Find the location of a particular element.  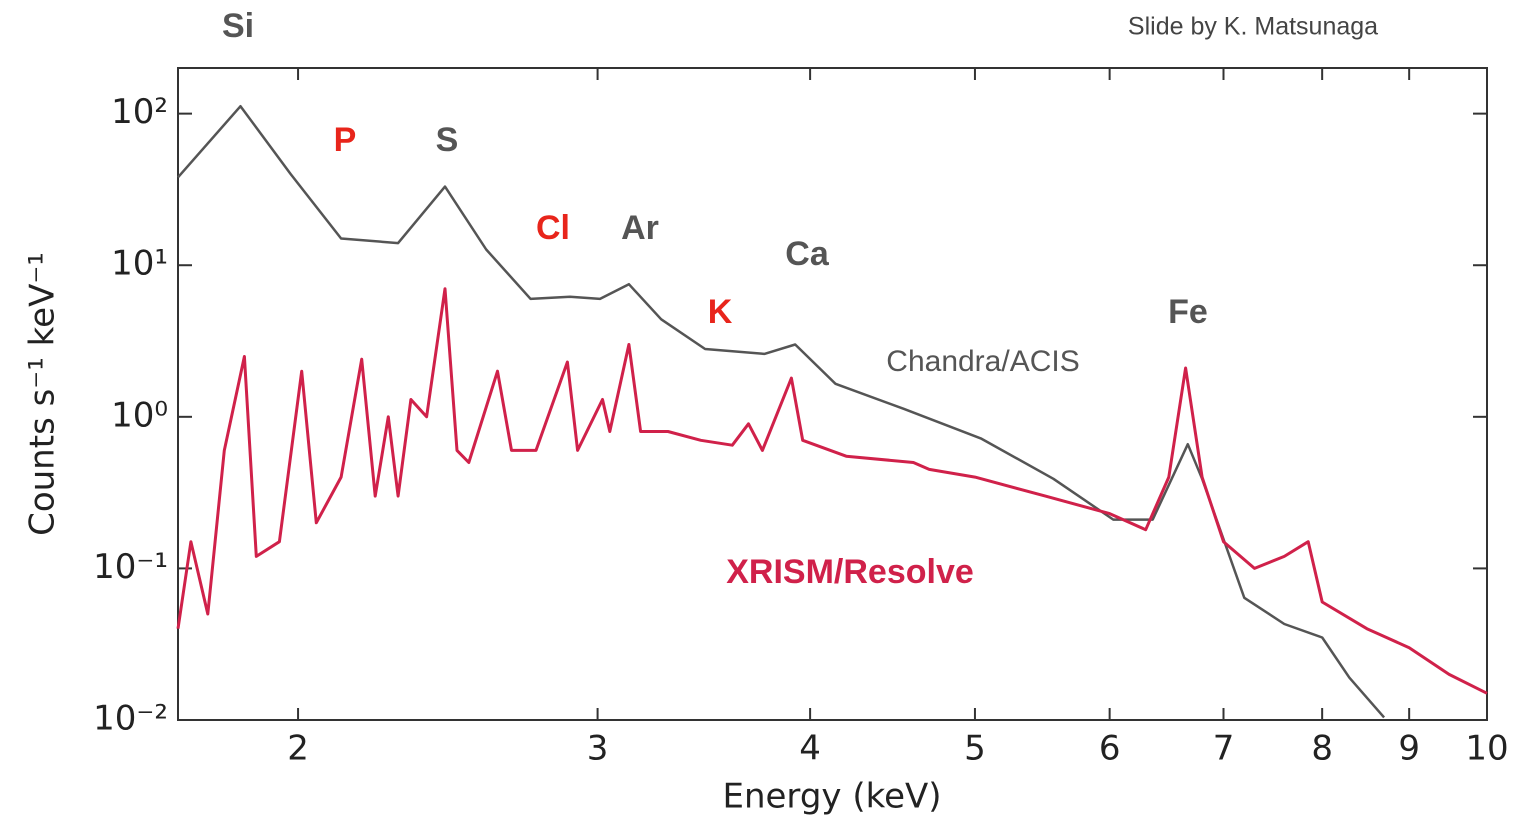

element-label: K is located at coordinates (720, 312).